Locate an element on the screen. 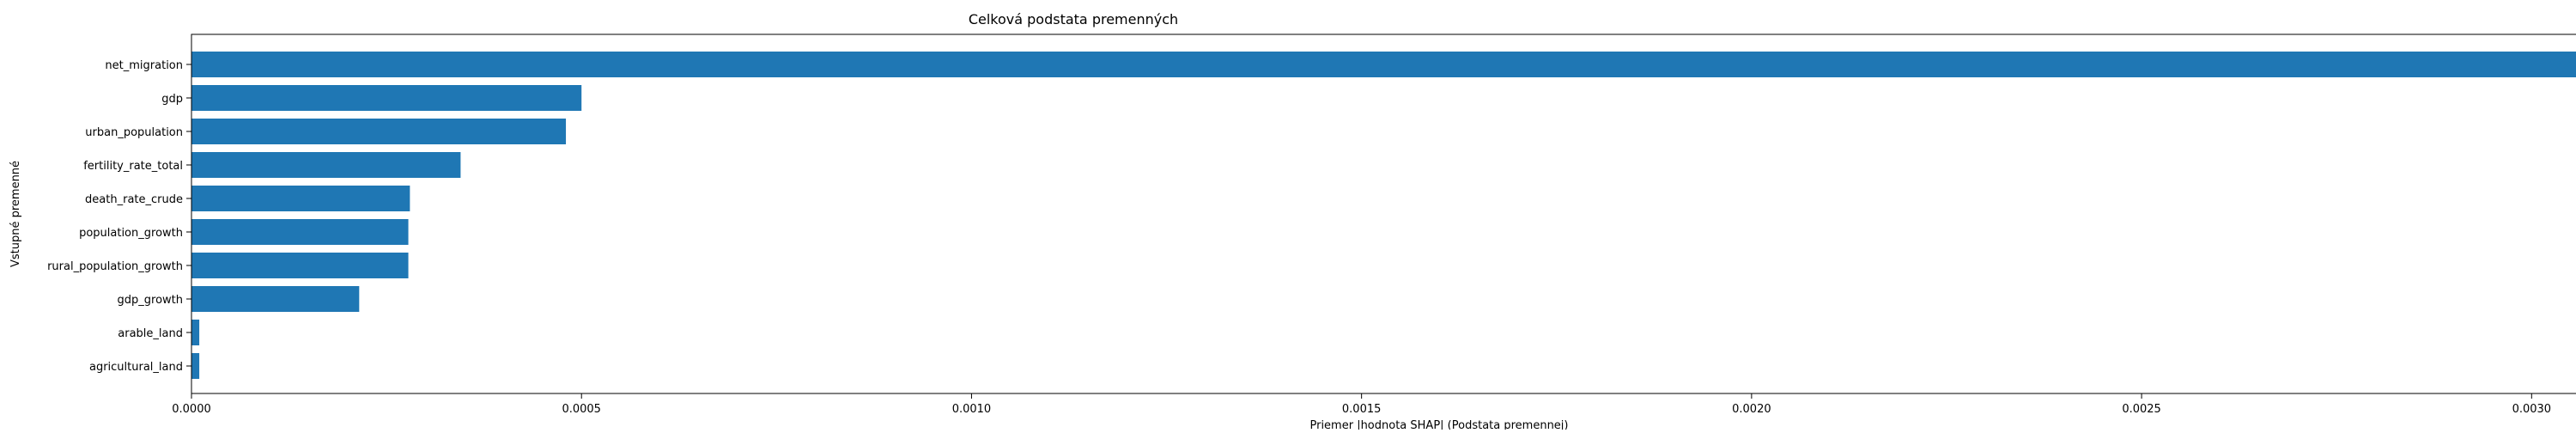 The image size is (2576, 433). x-tick-label: 0.0000 is located at coordinates (191, 409).